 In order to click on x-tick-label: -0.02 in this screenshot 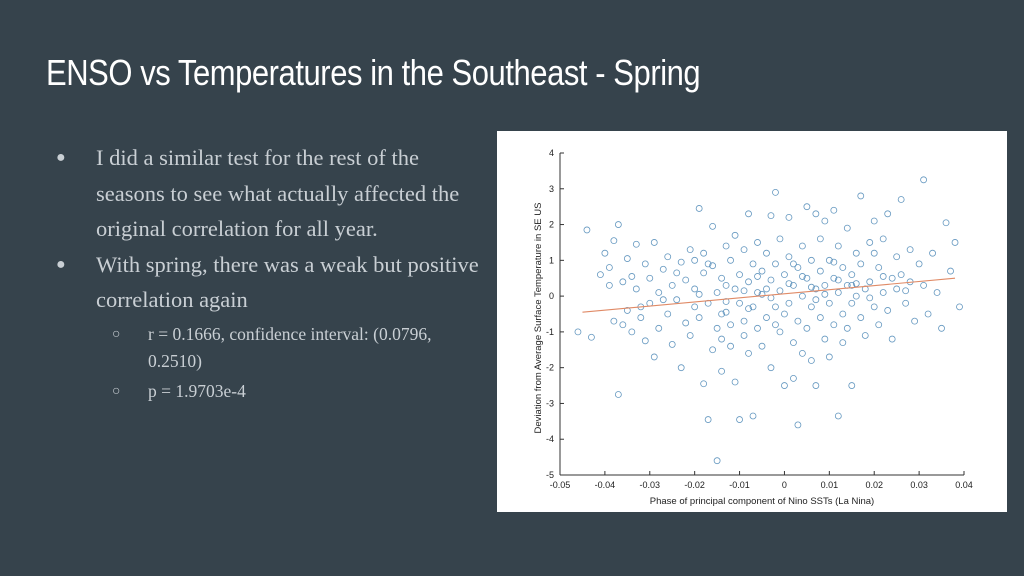, I will do `click(694, 485)`.